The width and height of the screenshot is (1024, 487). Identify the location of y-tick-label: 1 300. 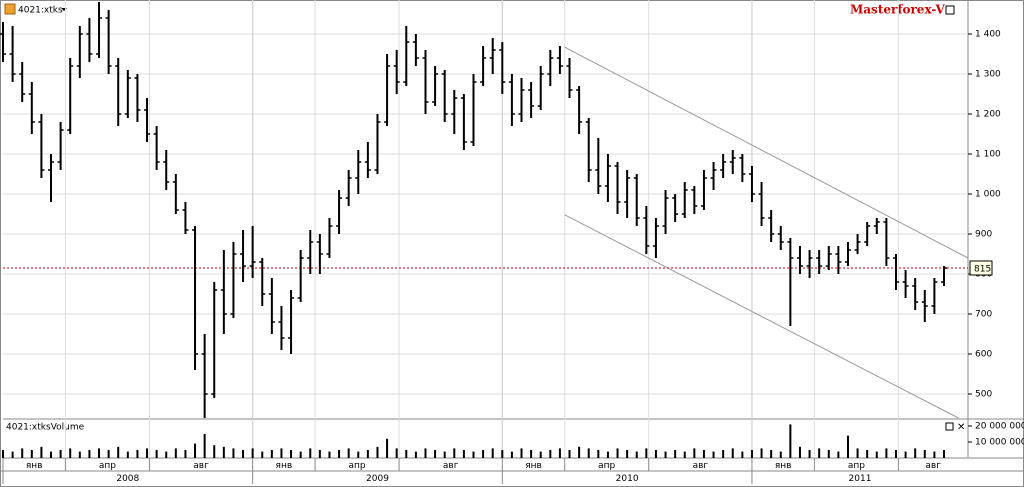
(988, 75).